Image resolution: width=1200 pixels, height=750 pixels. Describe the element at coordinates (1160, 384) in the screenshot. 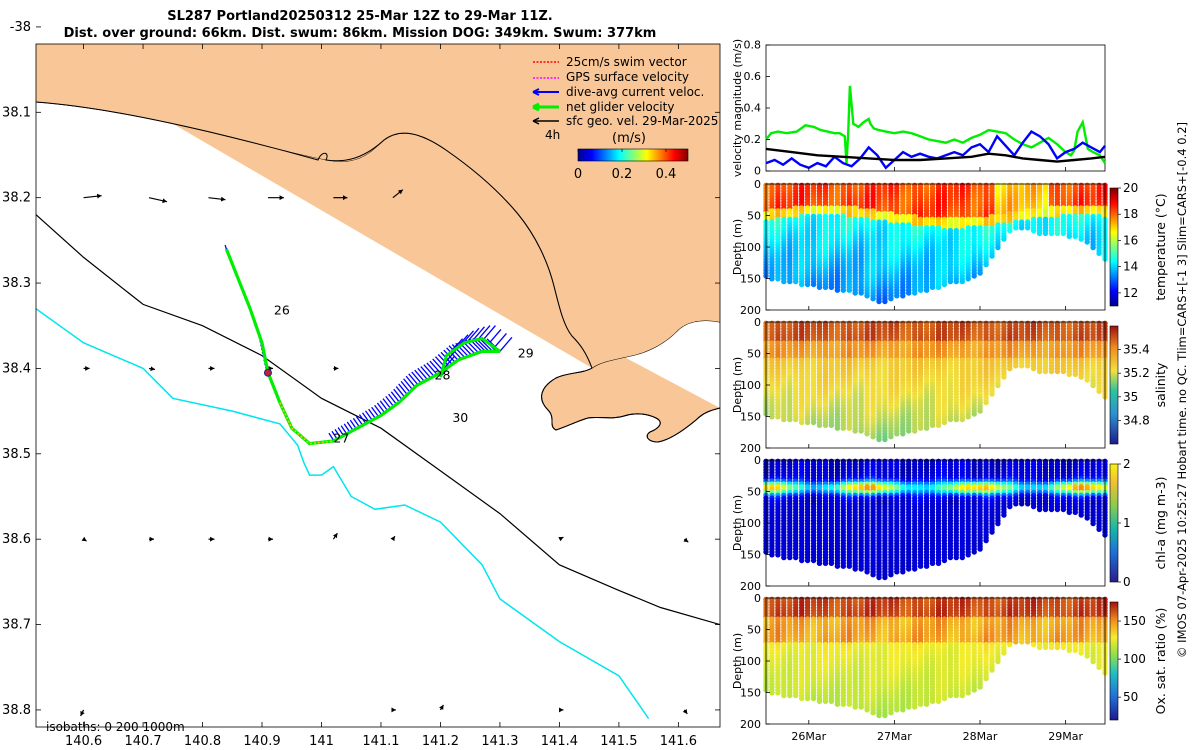

I see `section-colorbar-label: salinity` at that location.